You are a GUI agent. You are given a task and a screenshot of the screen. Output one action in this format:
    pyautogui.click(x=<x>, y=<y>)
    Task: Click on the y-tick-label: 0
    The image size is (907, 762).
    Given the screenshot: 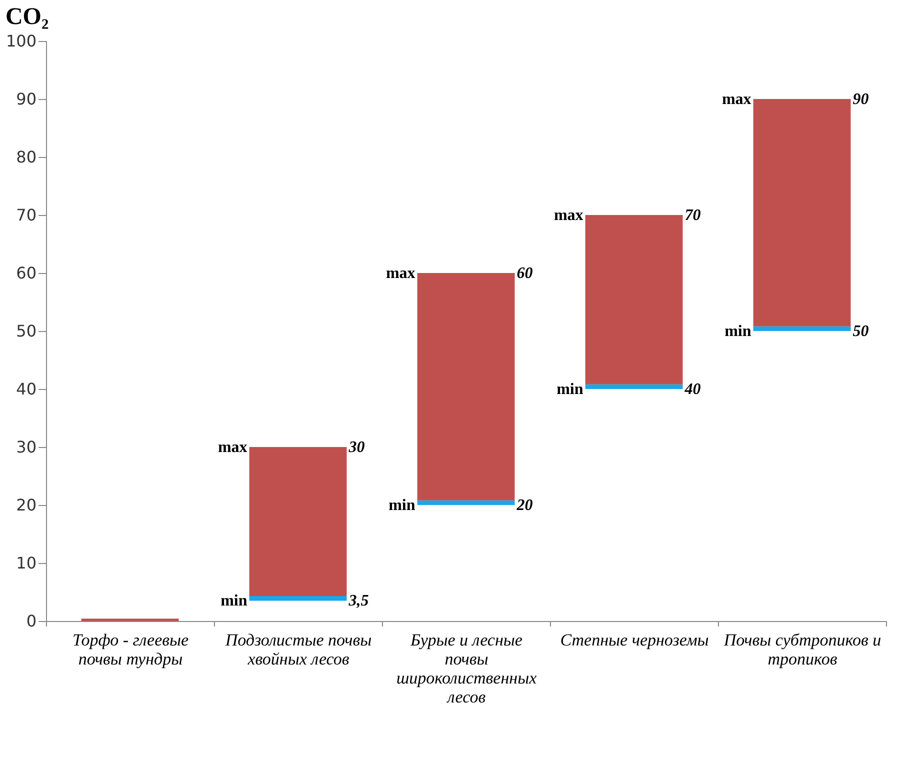 What is the action you would take?
    pyautogui.click(x=31, y=621)
    